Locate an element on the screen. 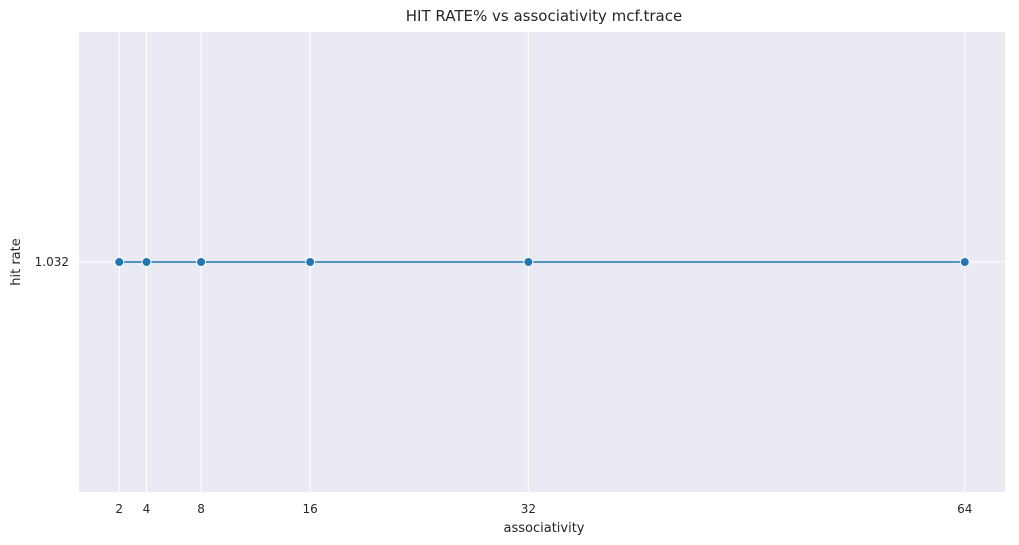 The image size is (1019, 545). x-tick-labels: 2 4 8 16 32 64 is located at coordinates (543, 509).